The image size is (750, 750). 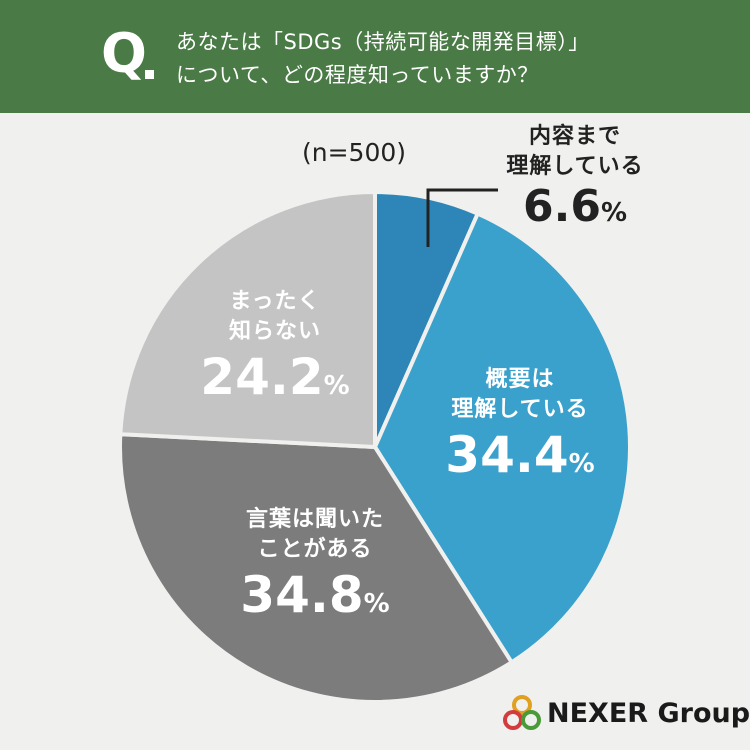 What do you see at coordinates (446, 59) in the screenshot?
I see `question-text: あなたは「SDGs（持続可能な開発目標）」 について、どの程度知っていますか？` at bounding box center [446, 59].